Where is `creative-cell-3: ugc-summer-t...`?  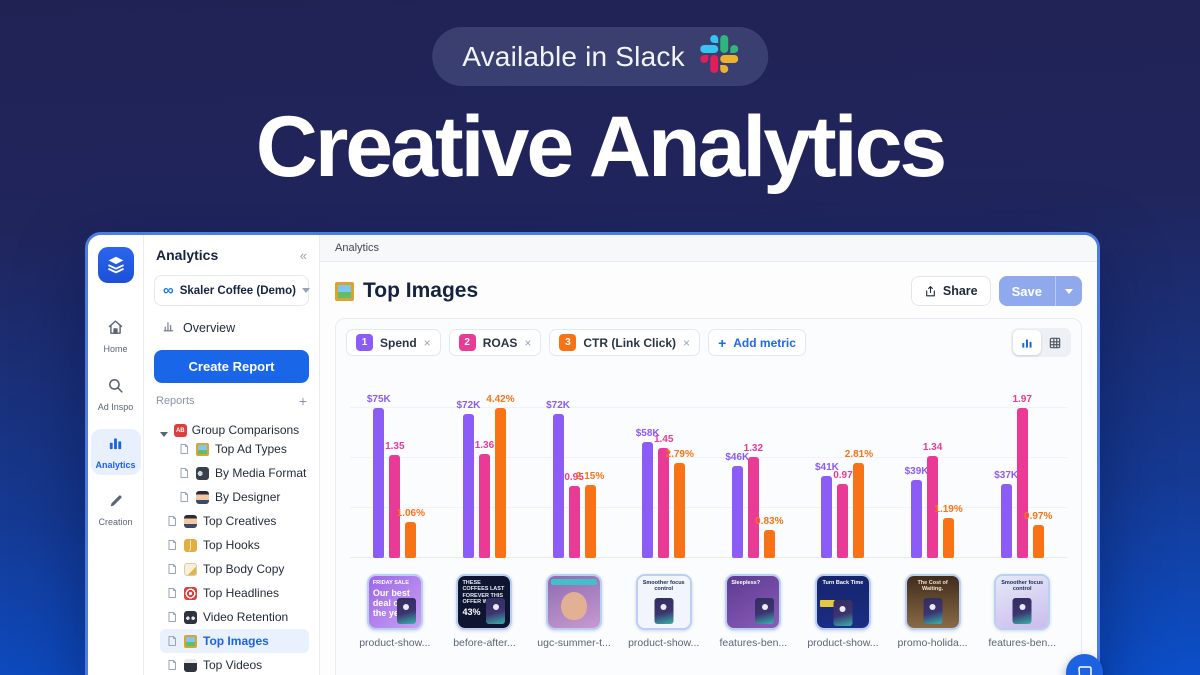
creative-cell-3: ugc-summer-t... is located at coordinates (574, 611).